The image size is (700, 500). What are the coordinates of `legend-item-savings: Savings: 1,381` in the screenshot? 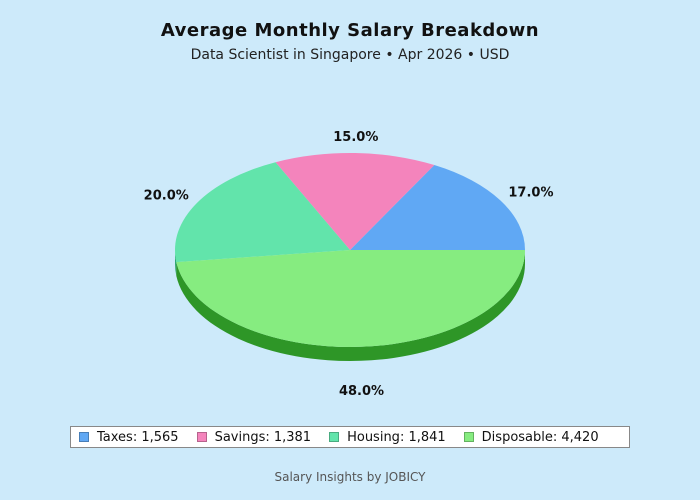 It's located at (254, 437).